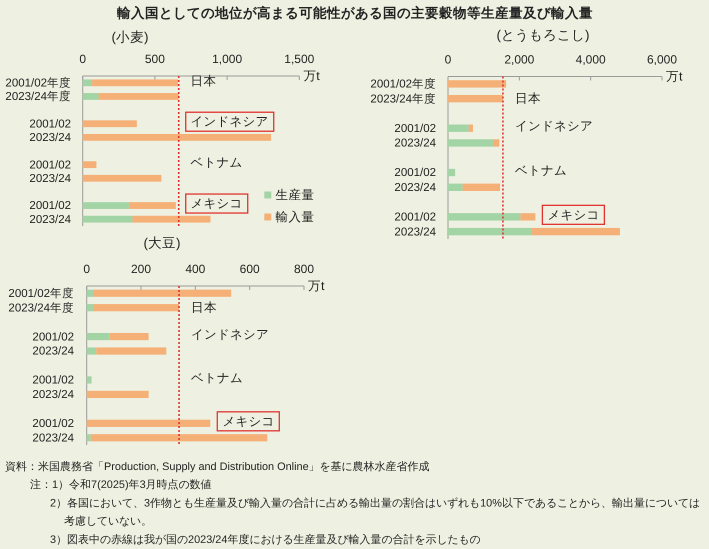 The width and height of the screenshot is (709, 549). I want to click on text: 輸入国としての地位が高まる可能性がある国の主要穀物等生産量及び輸入量, so click(354, 12).